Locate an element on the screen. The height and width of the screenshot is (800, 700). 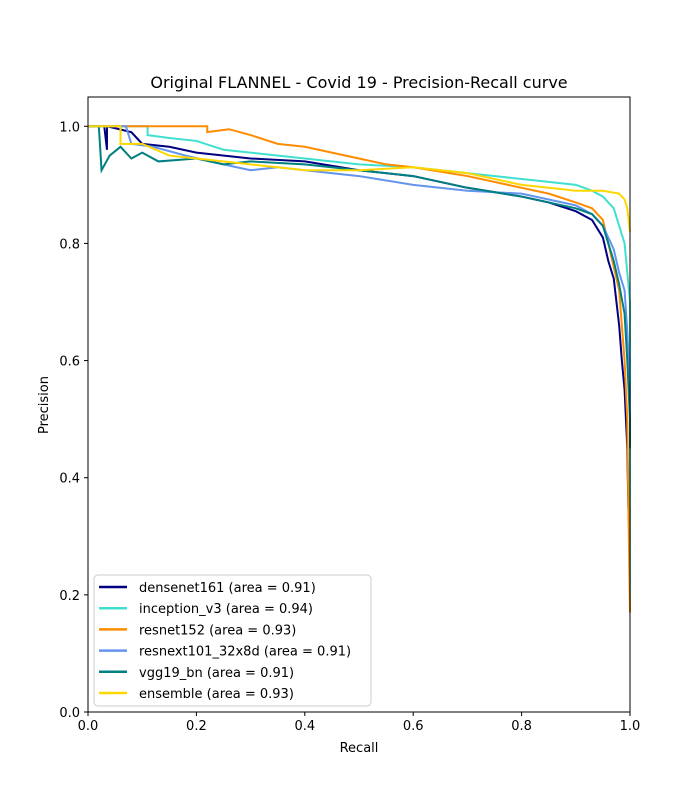
x-tick-label: 0.6 is located at coordinates (413, 726).